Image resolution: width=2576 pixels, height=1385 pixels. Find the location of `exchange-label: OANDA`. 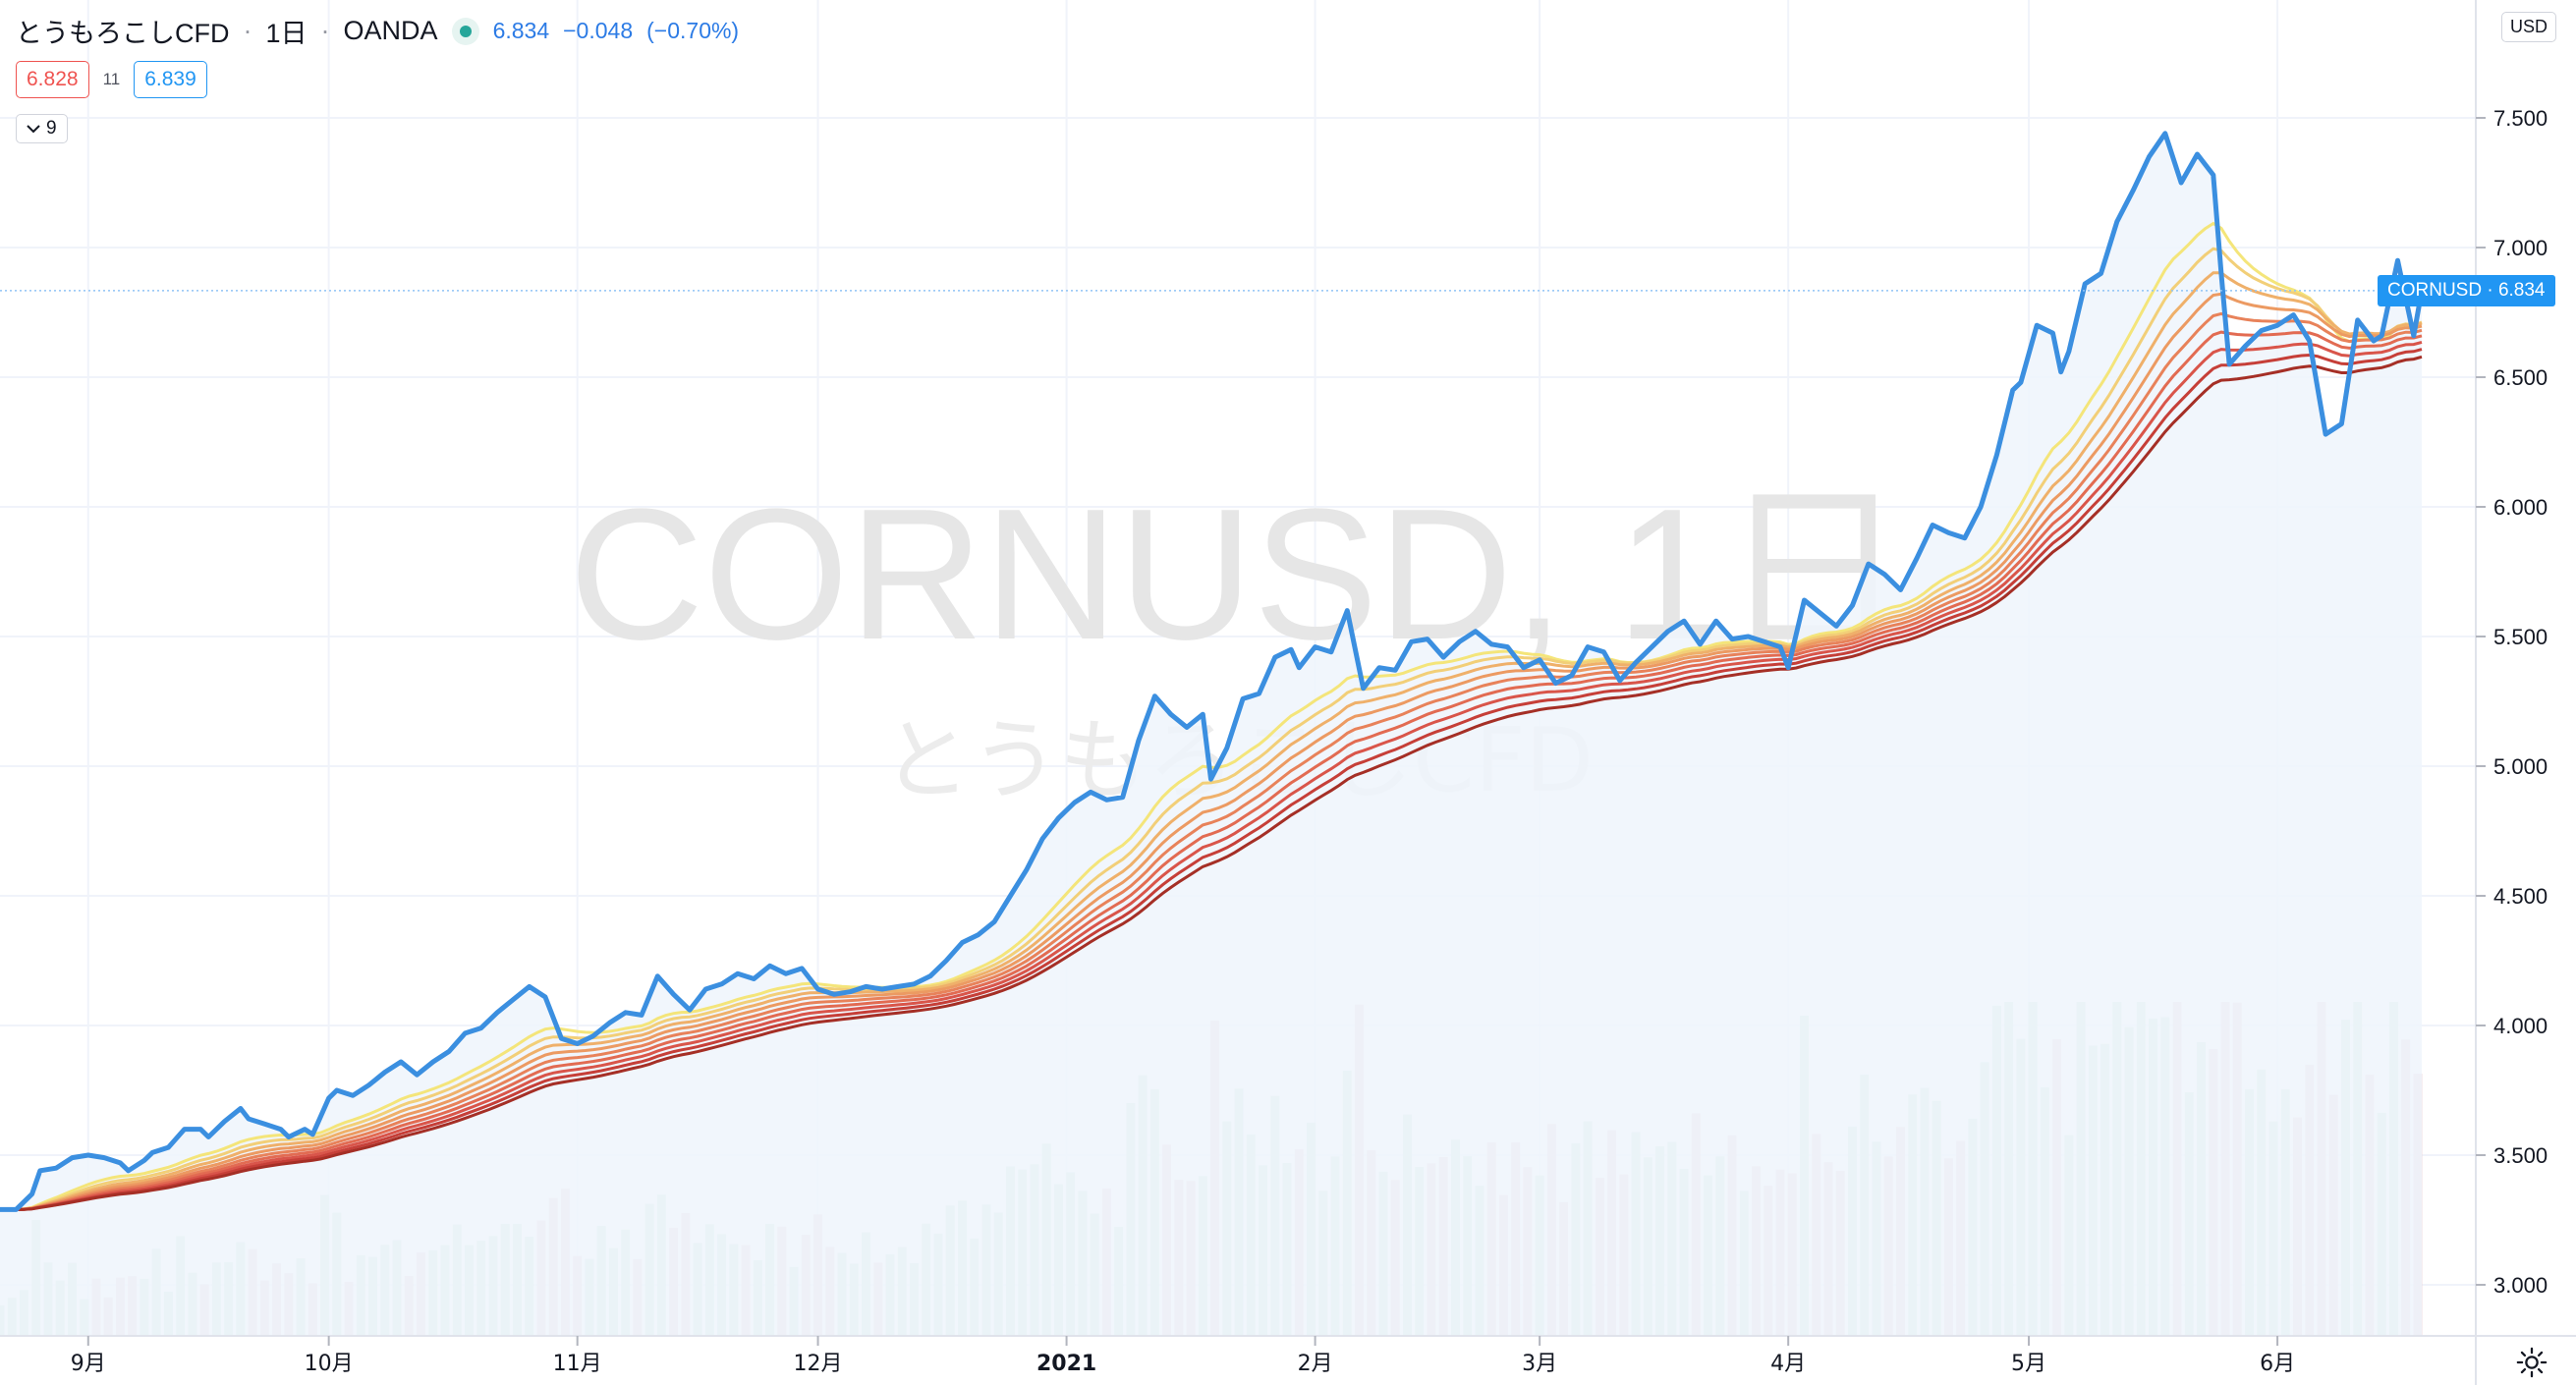

exchange-label: OANDA is located at coordinates (390, 30).